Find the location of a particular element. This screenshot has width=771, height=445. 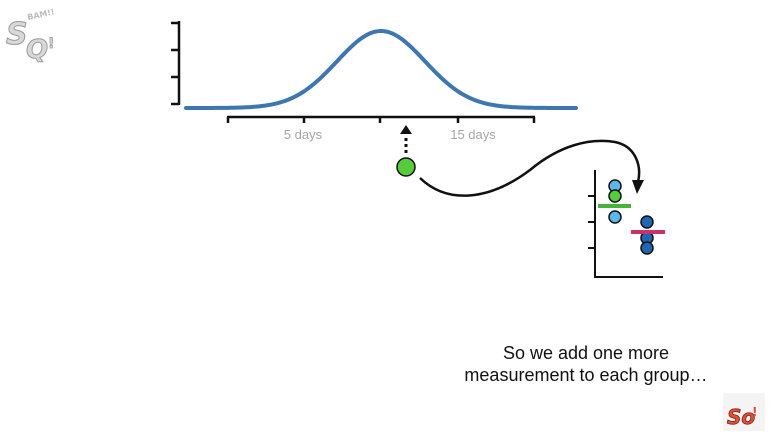

svg-text: So is located at coordinates (741, 417).